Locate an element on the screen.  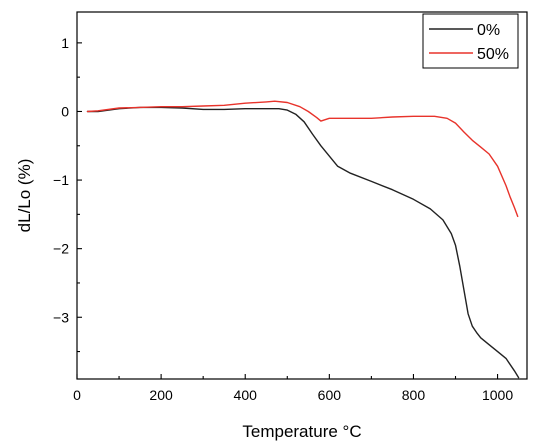
y-tick-label: −3 is located at coordinates (61, 317).